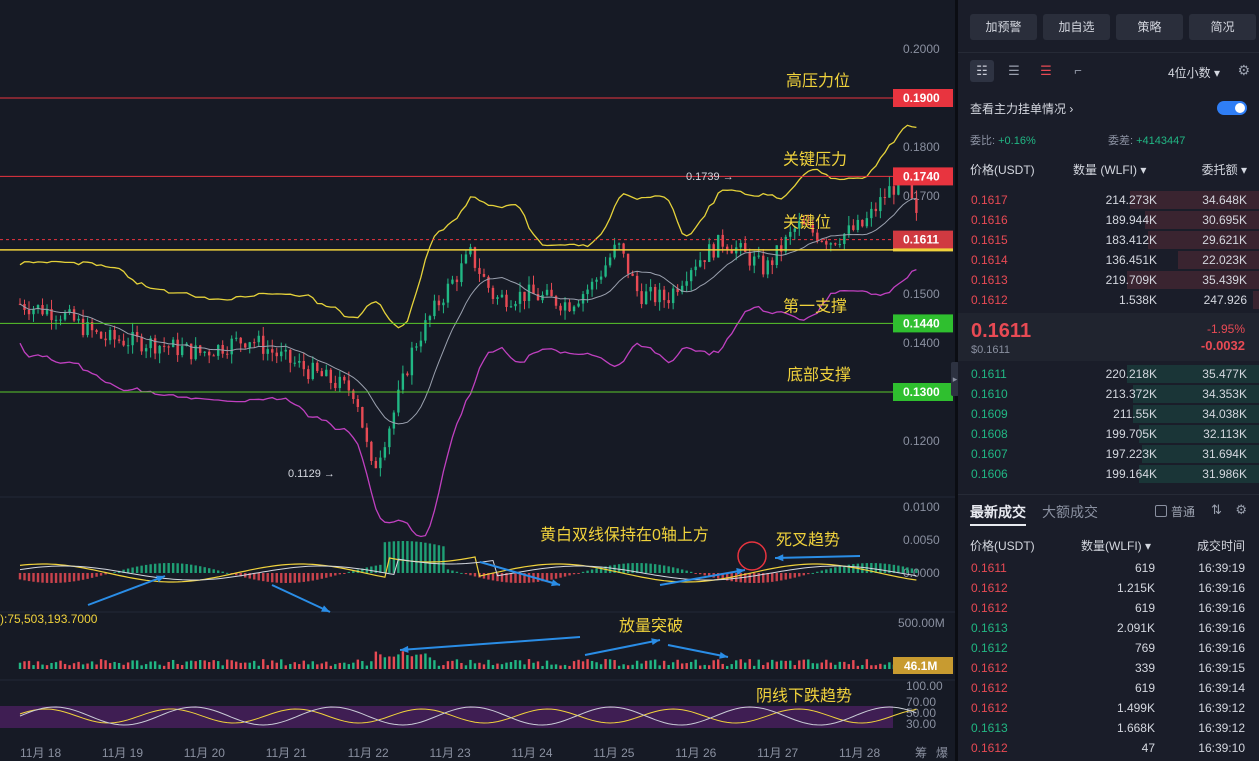 This screenshot has width=1259, height=761. I want to click on change-absolute: -0.0032, so click(1222, 345).